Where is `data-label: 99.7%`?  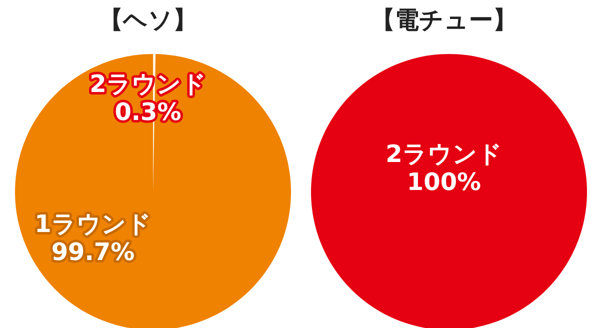
data-label: 99.7% is located at coordinates (93, 252).